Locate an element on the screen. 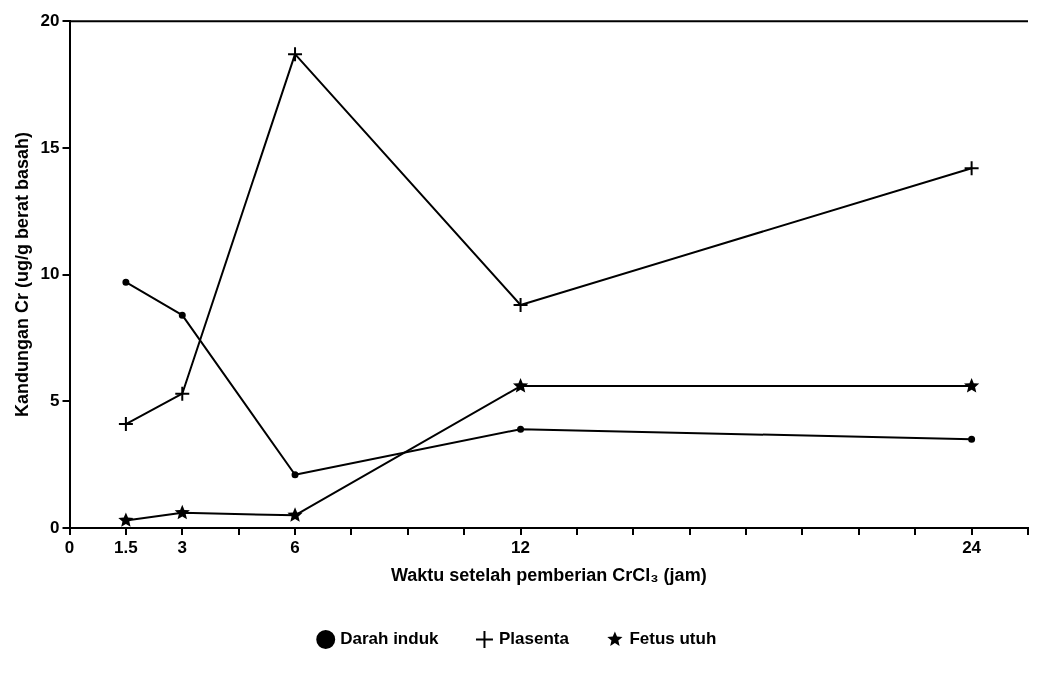 The height and width of the screenshot is (674, 1060). x-tick-label: 24 is located at coordinates (972, 547).